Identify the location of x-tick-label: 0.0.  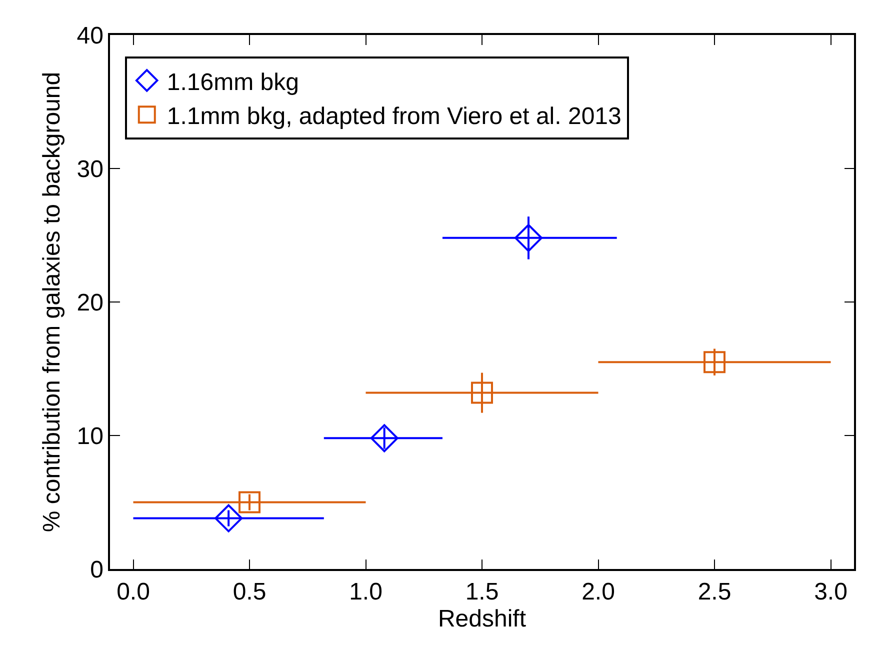
(133, 592).